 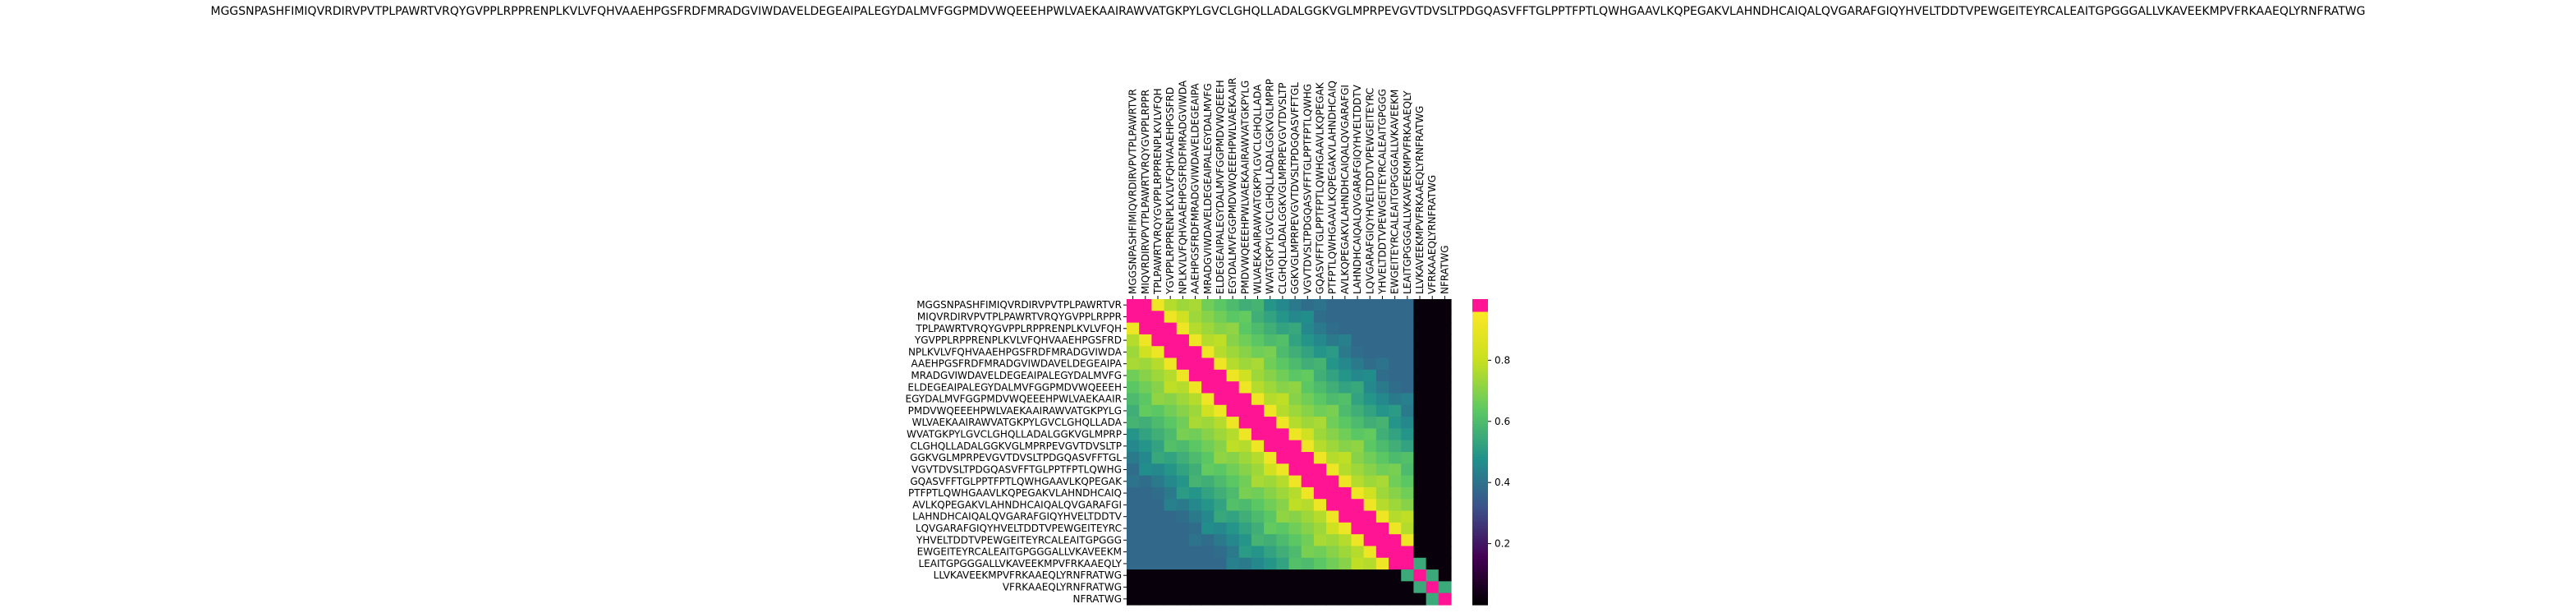 I want to click on y-tick-label: WLVAEKAAIRAWVATGKPYLGVCLGHQLLADA, so click(x=1017, y=422).